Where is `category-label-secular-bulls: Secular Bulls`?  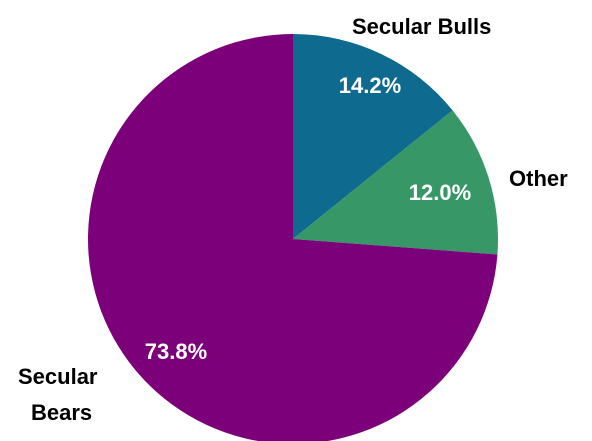 category-label-secular-bulls: Secular Bulls is located at coordinates (421, 26).